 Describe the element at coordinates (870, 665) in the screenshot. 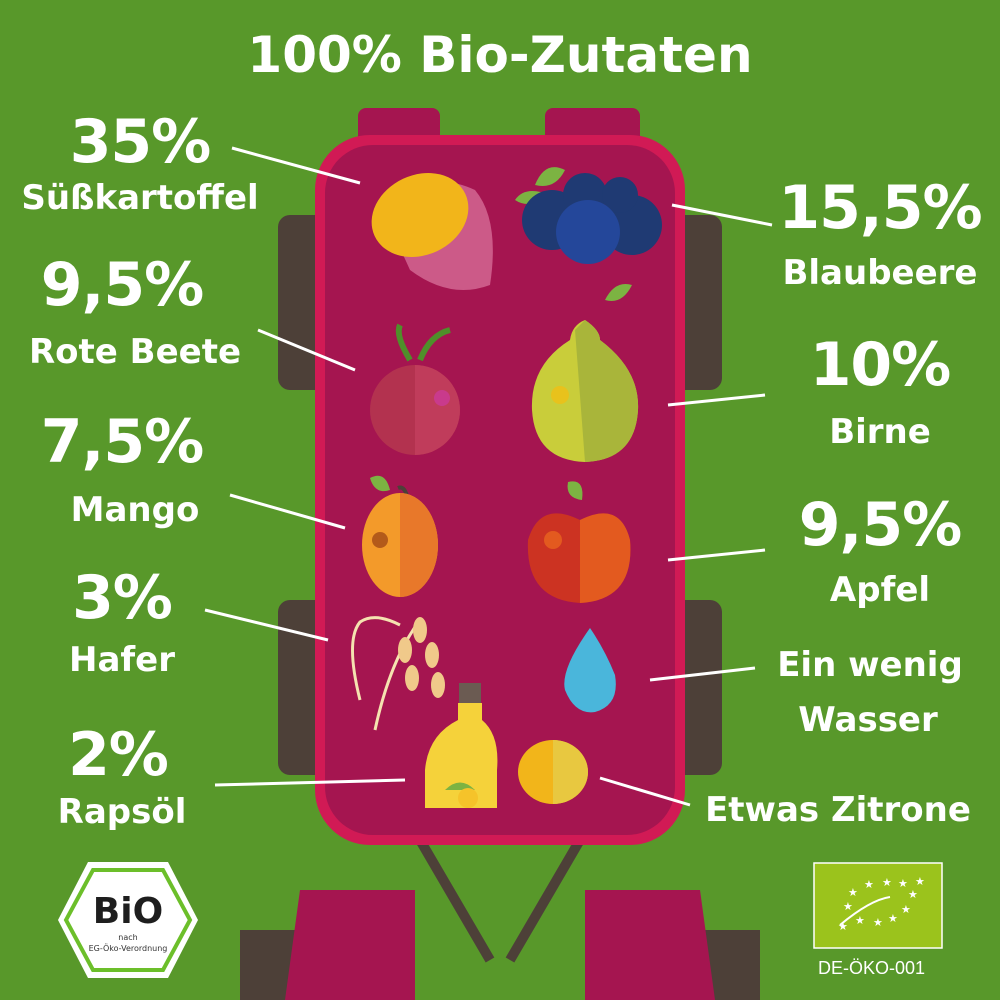

I see `water-label-line1: Ein wenig` at that location.